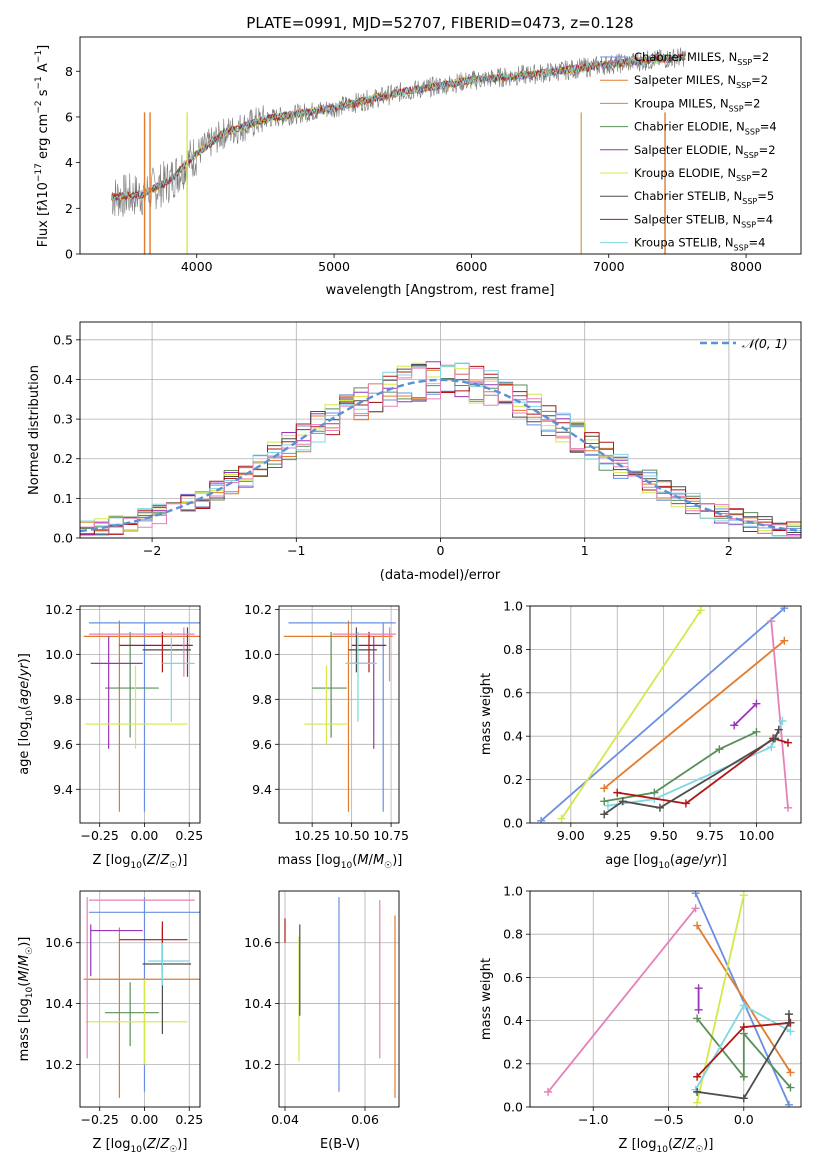 This screenshot has width=819, height=1170. Describe the element at coordinates (704, 197) in the screenshot. I see `legend-label-chabrier-stelib: Chabrier STELIB, NSSP=5` at that location.